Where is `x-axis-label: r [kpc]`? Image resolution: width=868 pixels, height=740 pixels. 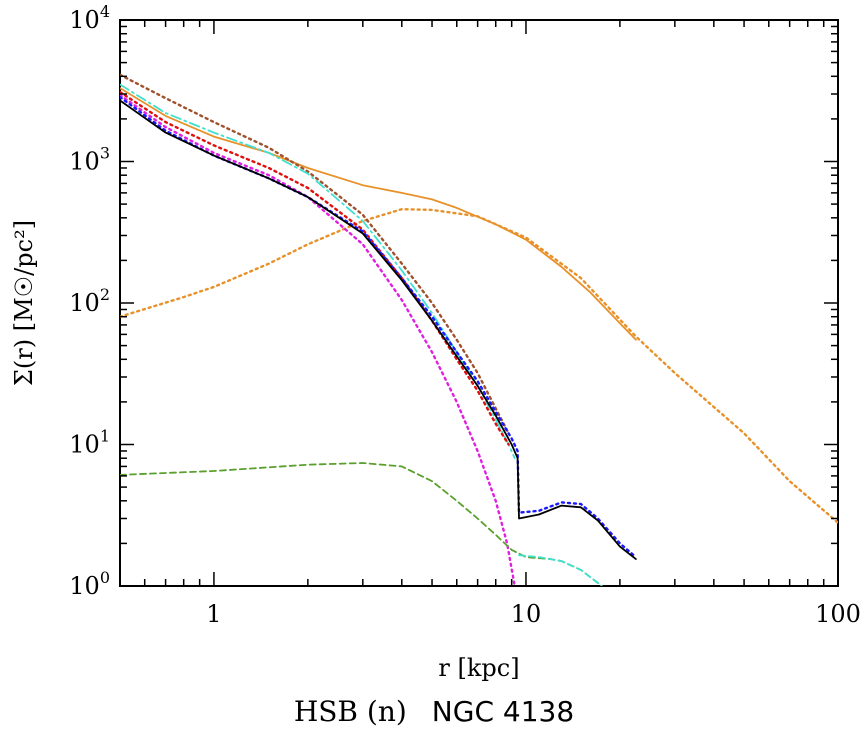
x-axis-label: r [kpc] is located at coordinates (478, 668).